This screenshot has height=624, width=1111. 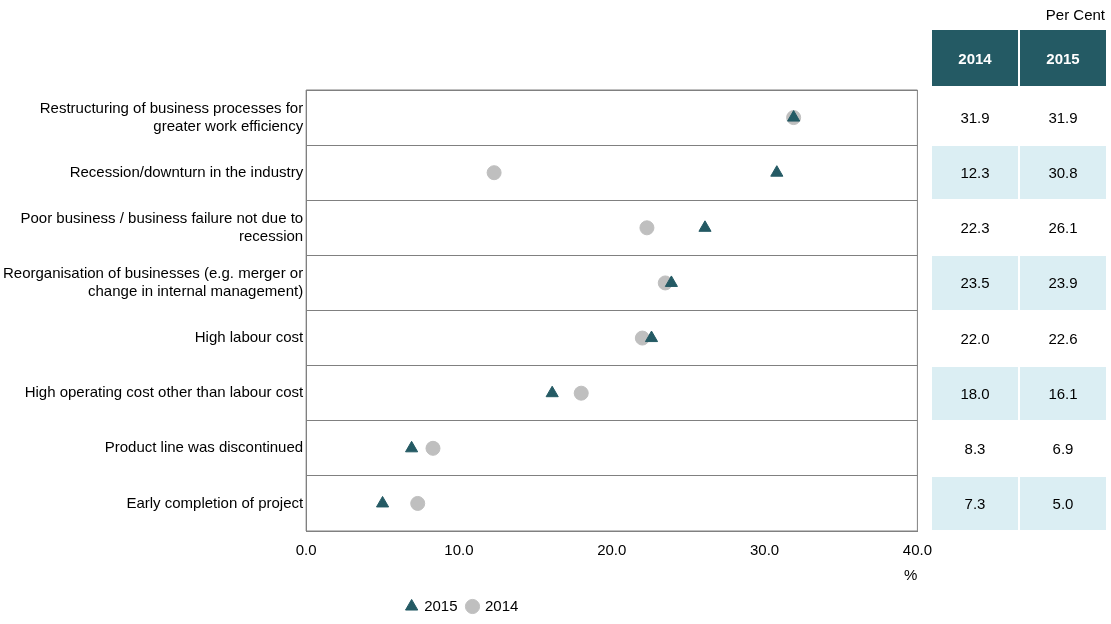 What do you see at coordinates (164, 392) in the screenshot?
I see `y-tick-label: High operating cost other than labour cost` at bounding box center [164, 392].